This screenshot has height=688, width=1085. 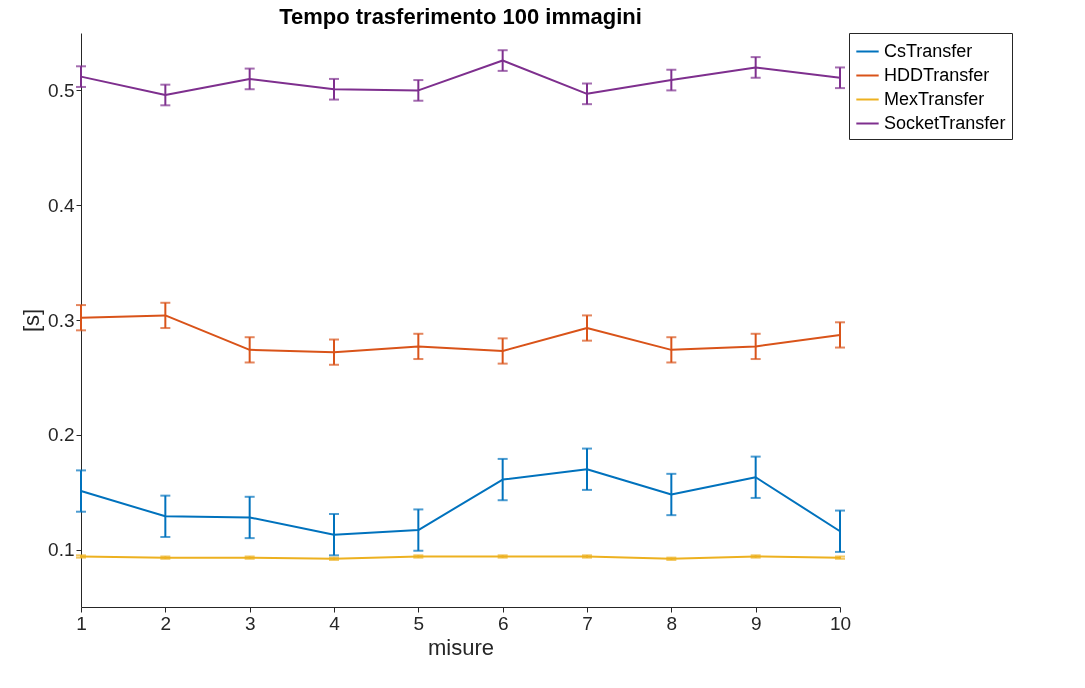 I want to click on legend-label: SocketTransfer, so click(x=945, y=122).